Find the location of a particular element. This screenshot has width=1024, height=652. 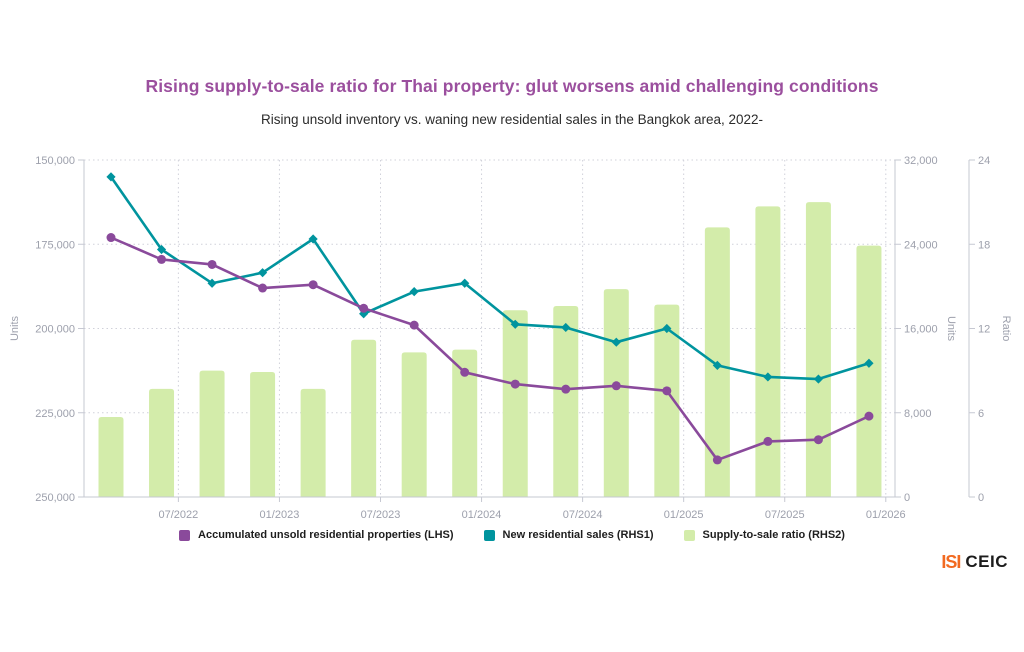

svg-text: 01/2026 is located at coordinates (886, 515).